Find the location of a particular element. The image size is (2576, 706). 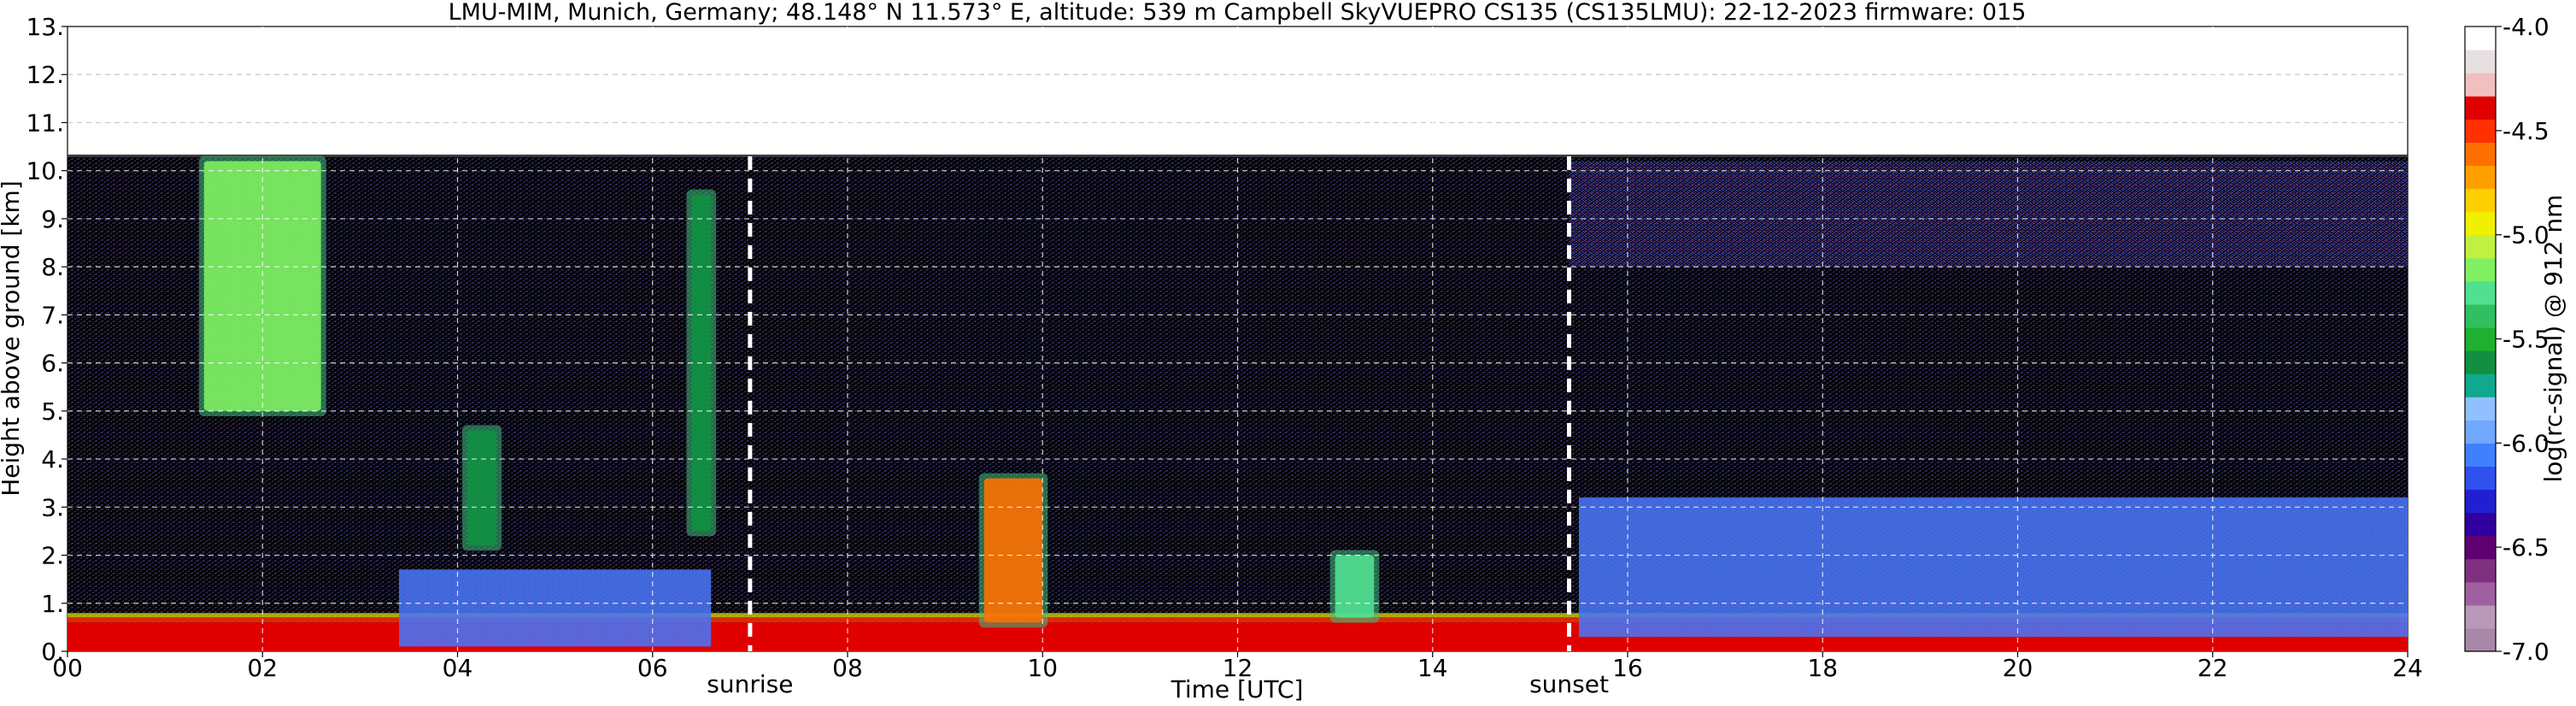

y-tick-label: 9. is located at coordinates (52, 219).